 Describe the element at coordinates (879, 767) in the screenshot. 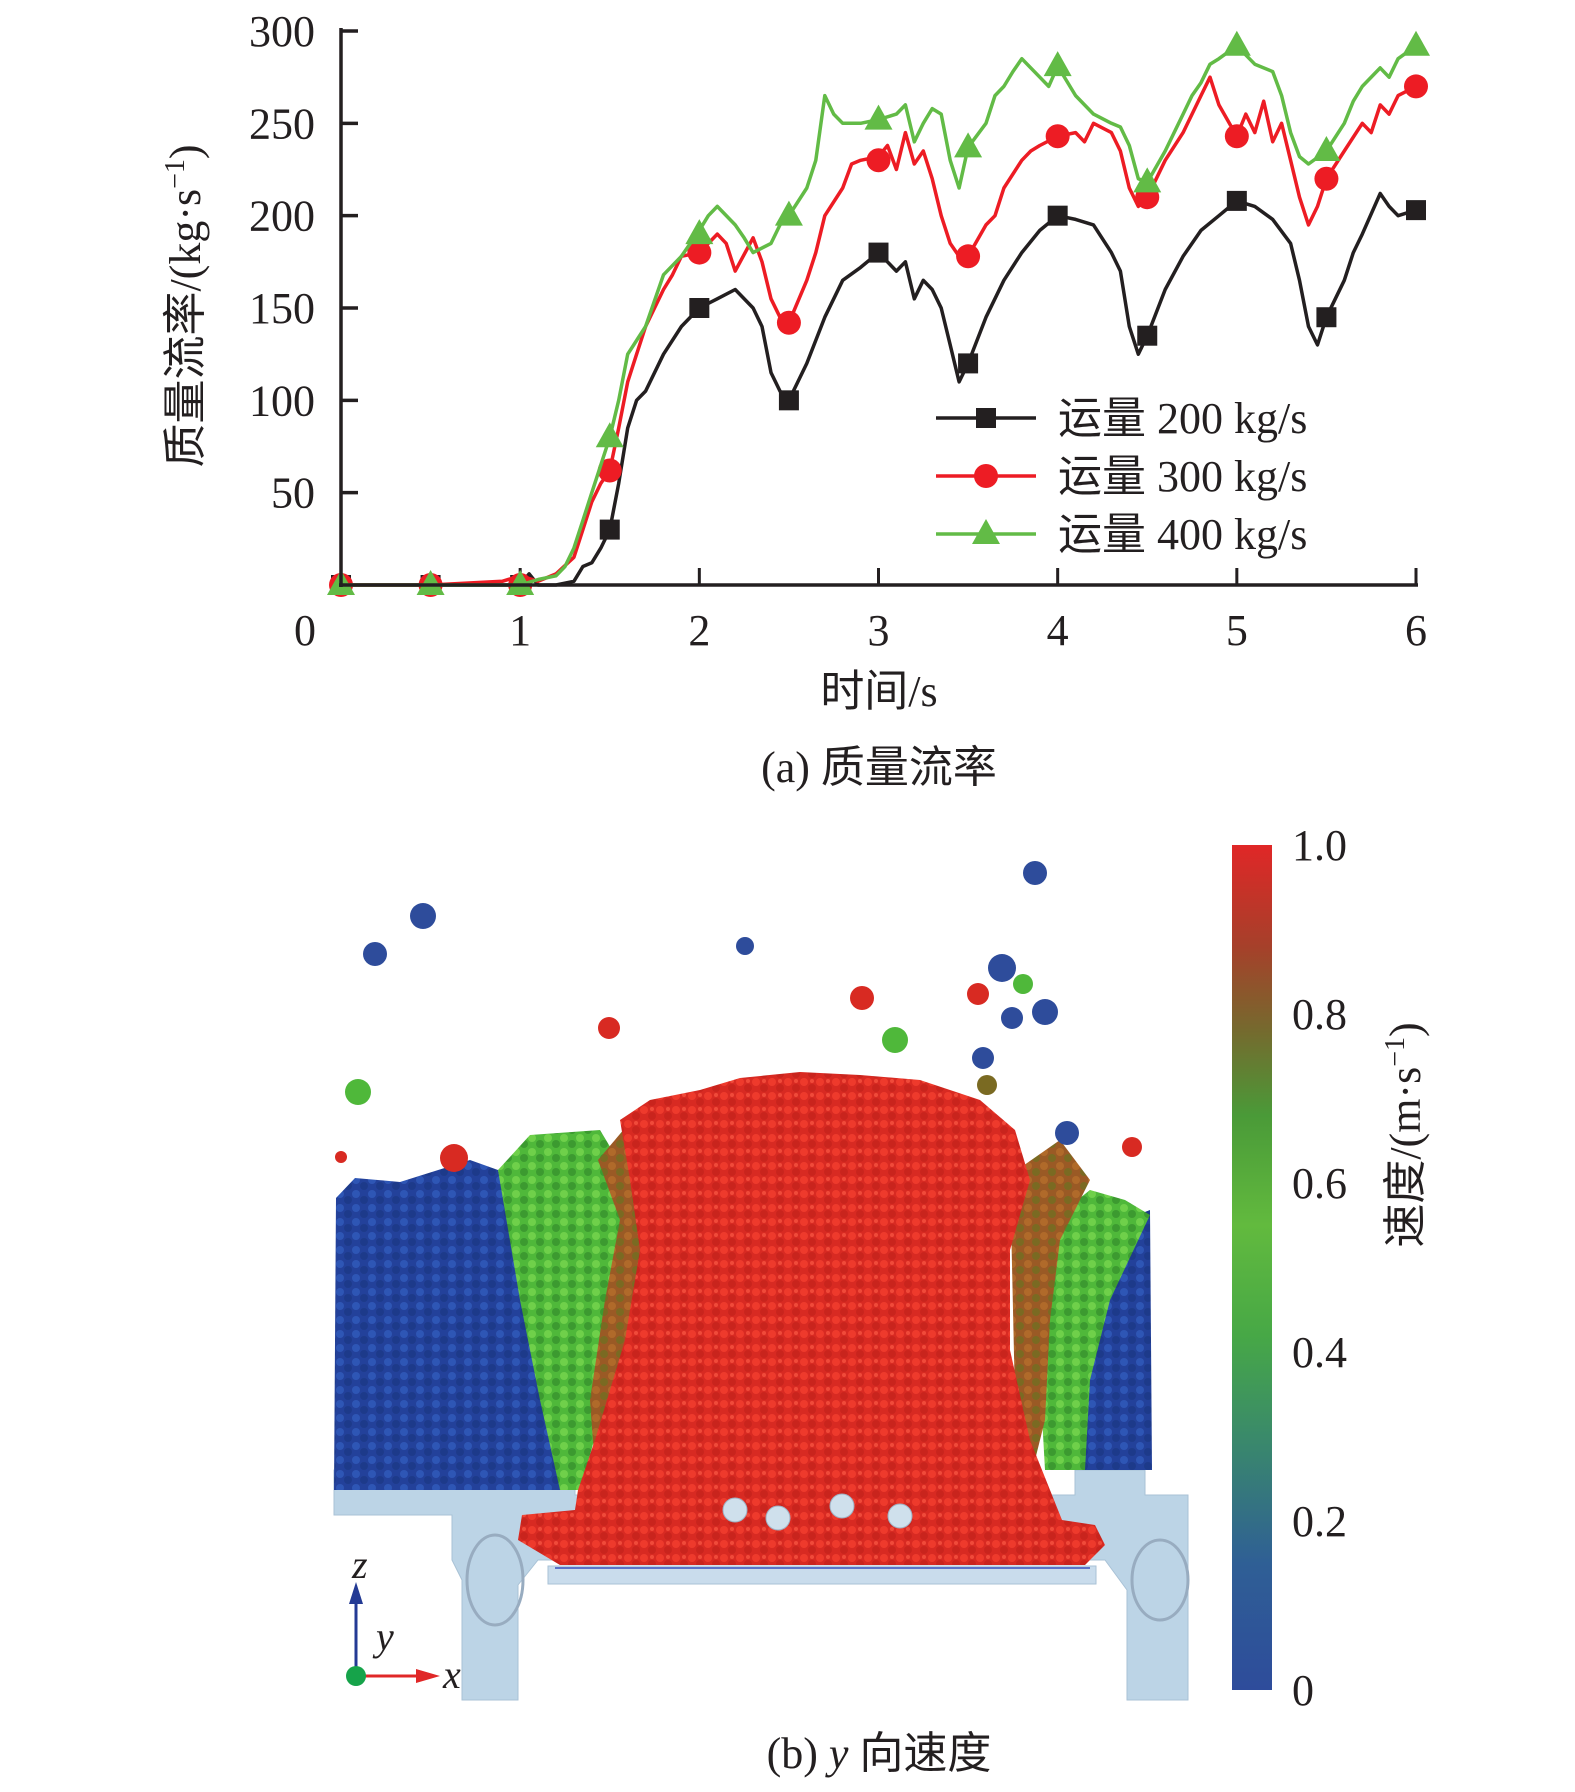

I see `caption-a: (a) 质量流率` at that location.